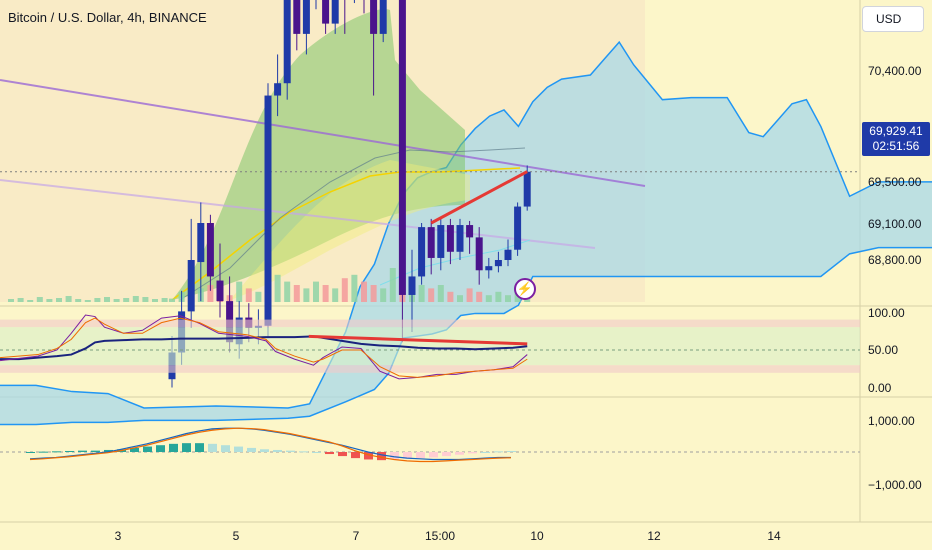  I want to click on lightning-bolt-icon: ⚡, so click(525, 289).